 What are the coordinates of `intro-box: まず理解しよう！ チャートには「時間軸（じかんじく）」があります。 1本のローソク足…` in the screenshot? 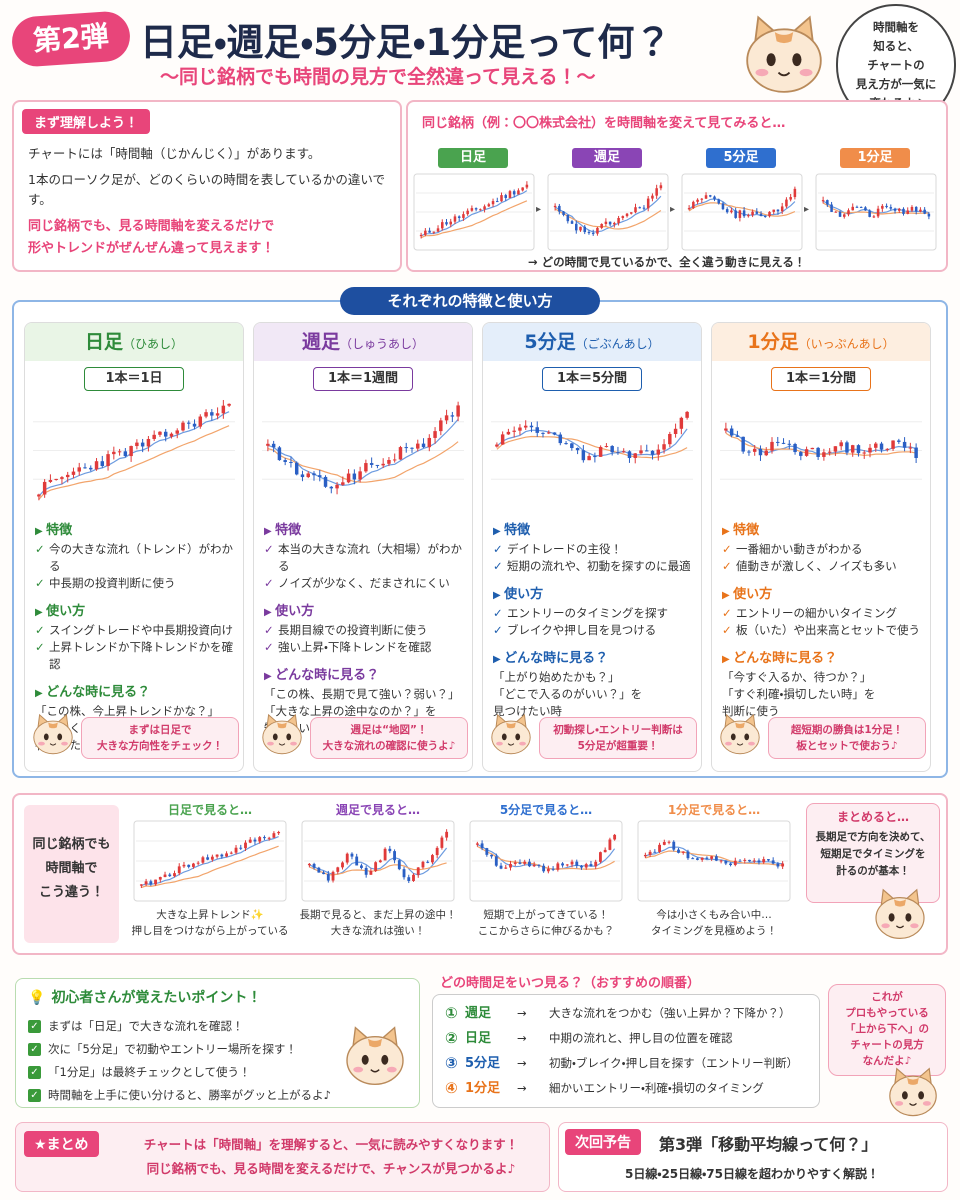 It's located at (207, 186).